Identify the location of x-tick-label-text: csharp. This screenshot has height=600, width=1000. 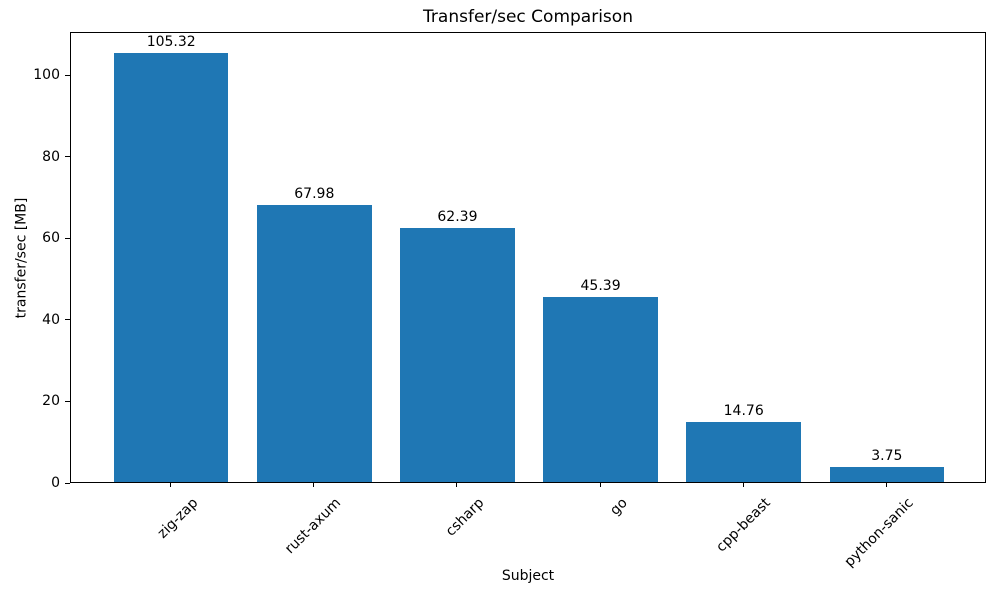
(465, 517).